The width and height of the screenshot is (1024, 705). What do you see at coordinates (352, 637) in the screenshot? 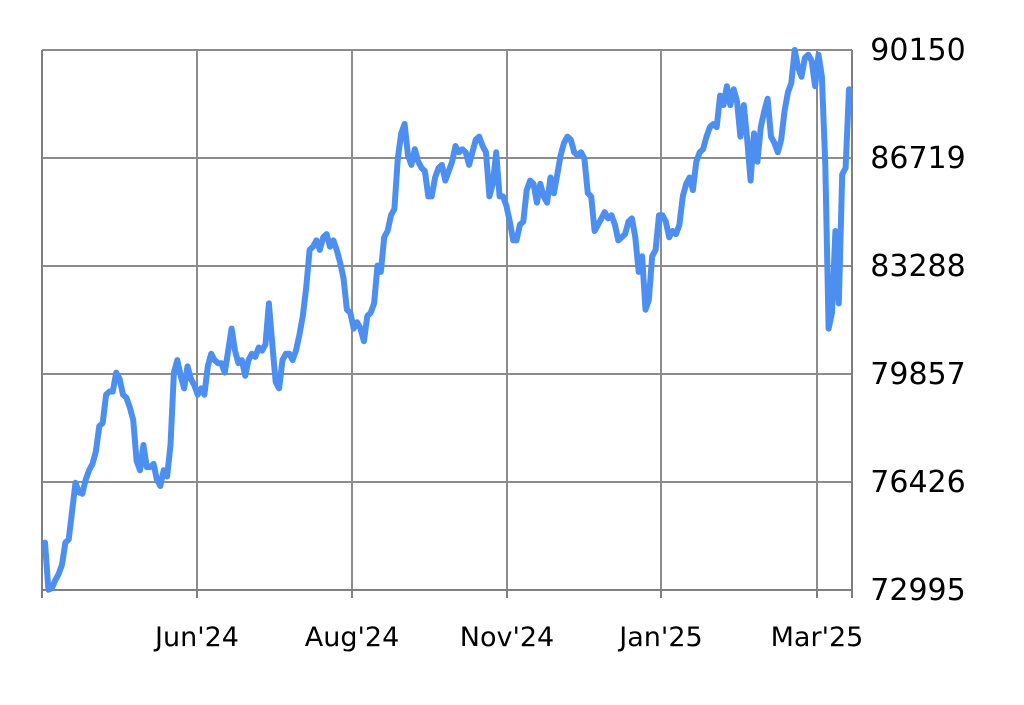
I see `x-tick-label: Aug'24` at bounding box center [352, 637].